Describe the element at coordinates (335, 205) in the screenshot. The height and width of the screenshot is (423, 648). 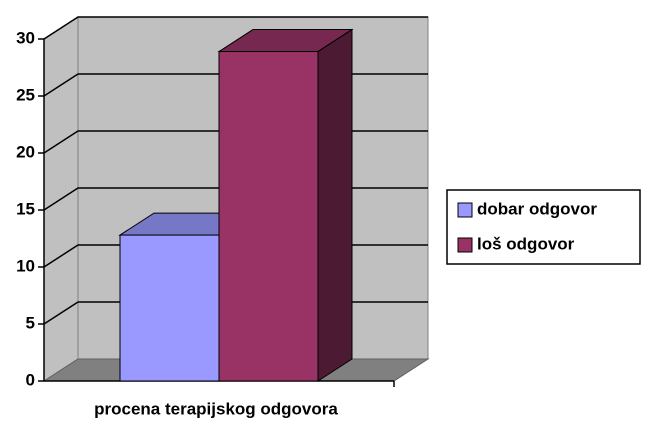
I see `bar-side` at that location.